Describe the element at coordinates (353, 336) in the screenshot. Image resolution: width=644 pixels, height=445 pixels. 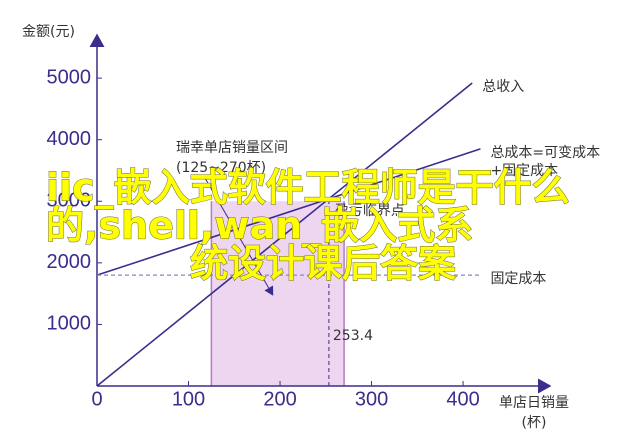
I see `break-even-value: 253.4` at that location.